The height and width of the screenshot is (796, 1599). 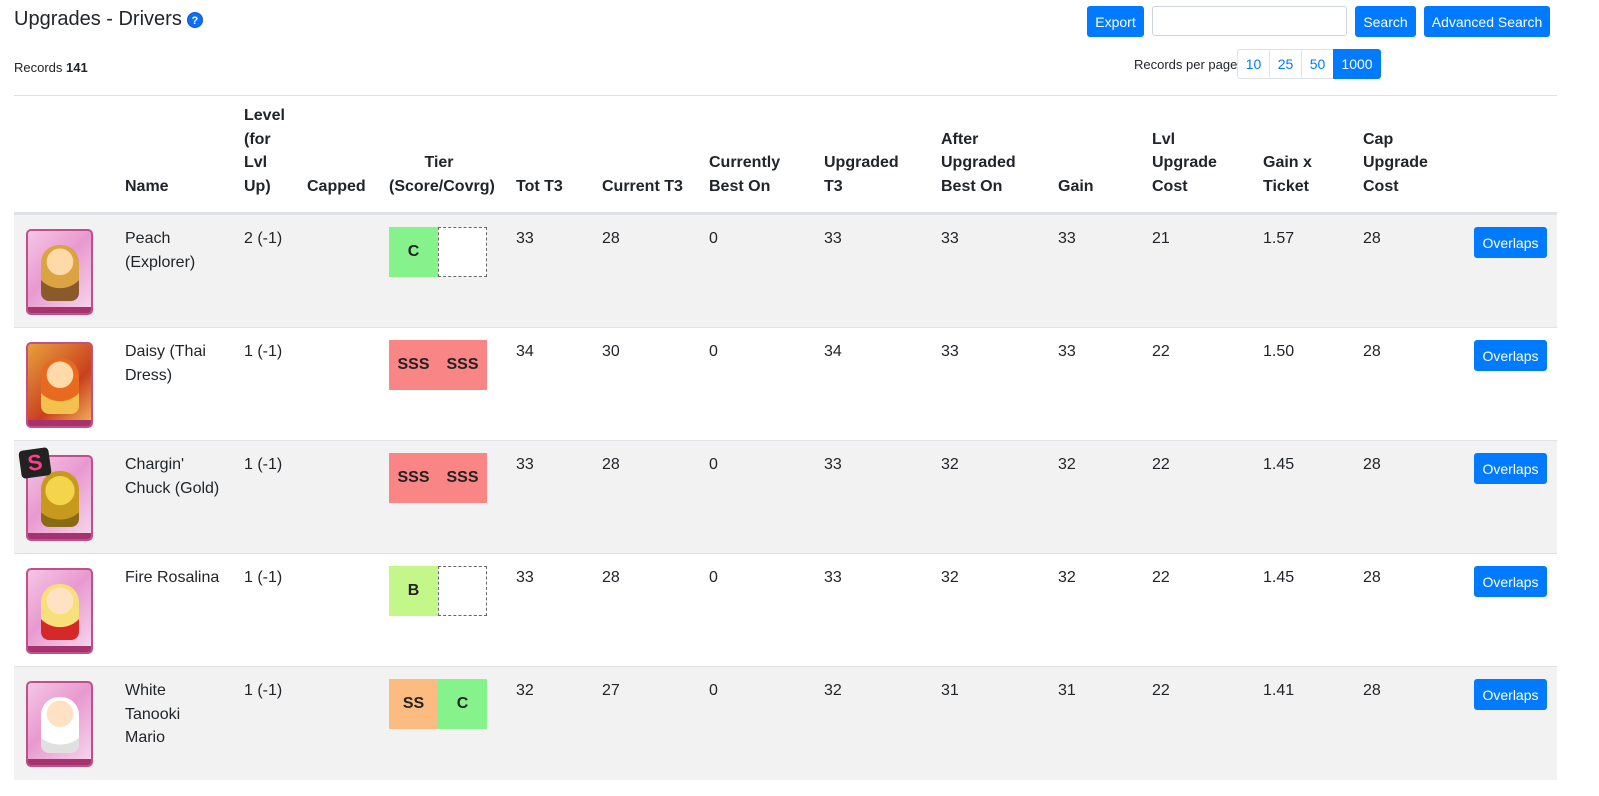 I want to click on page-size-25: 25, so click(x=1285, y=64).